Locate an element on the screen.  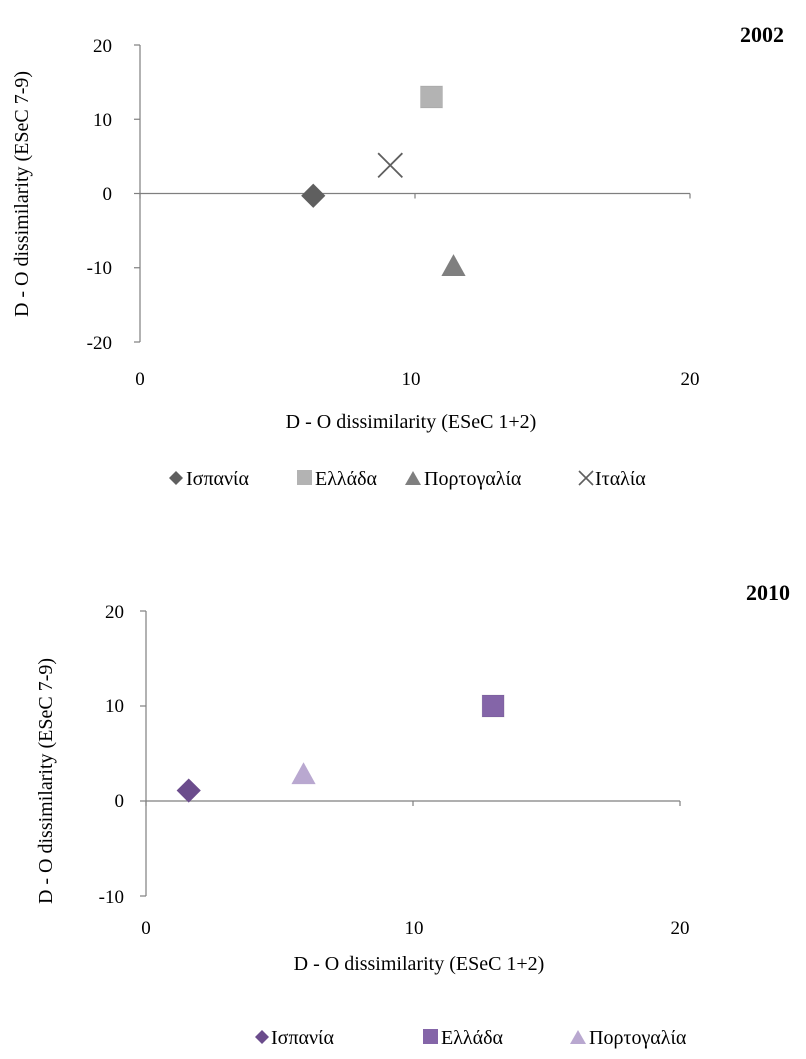
y-tick-label: -20 is located at coordinates (99, 343).